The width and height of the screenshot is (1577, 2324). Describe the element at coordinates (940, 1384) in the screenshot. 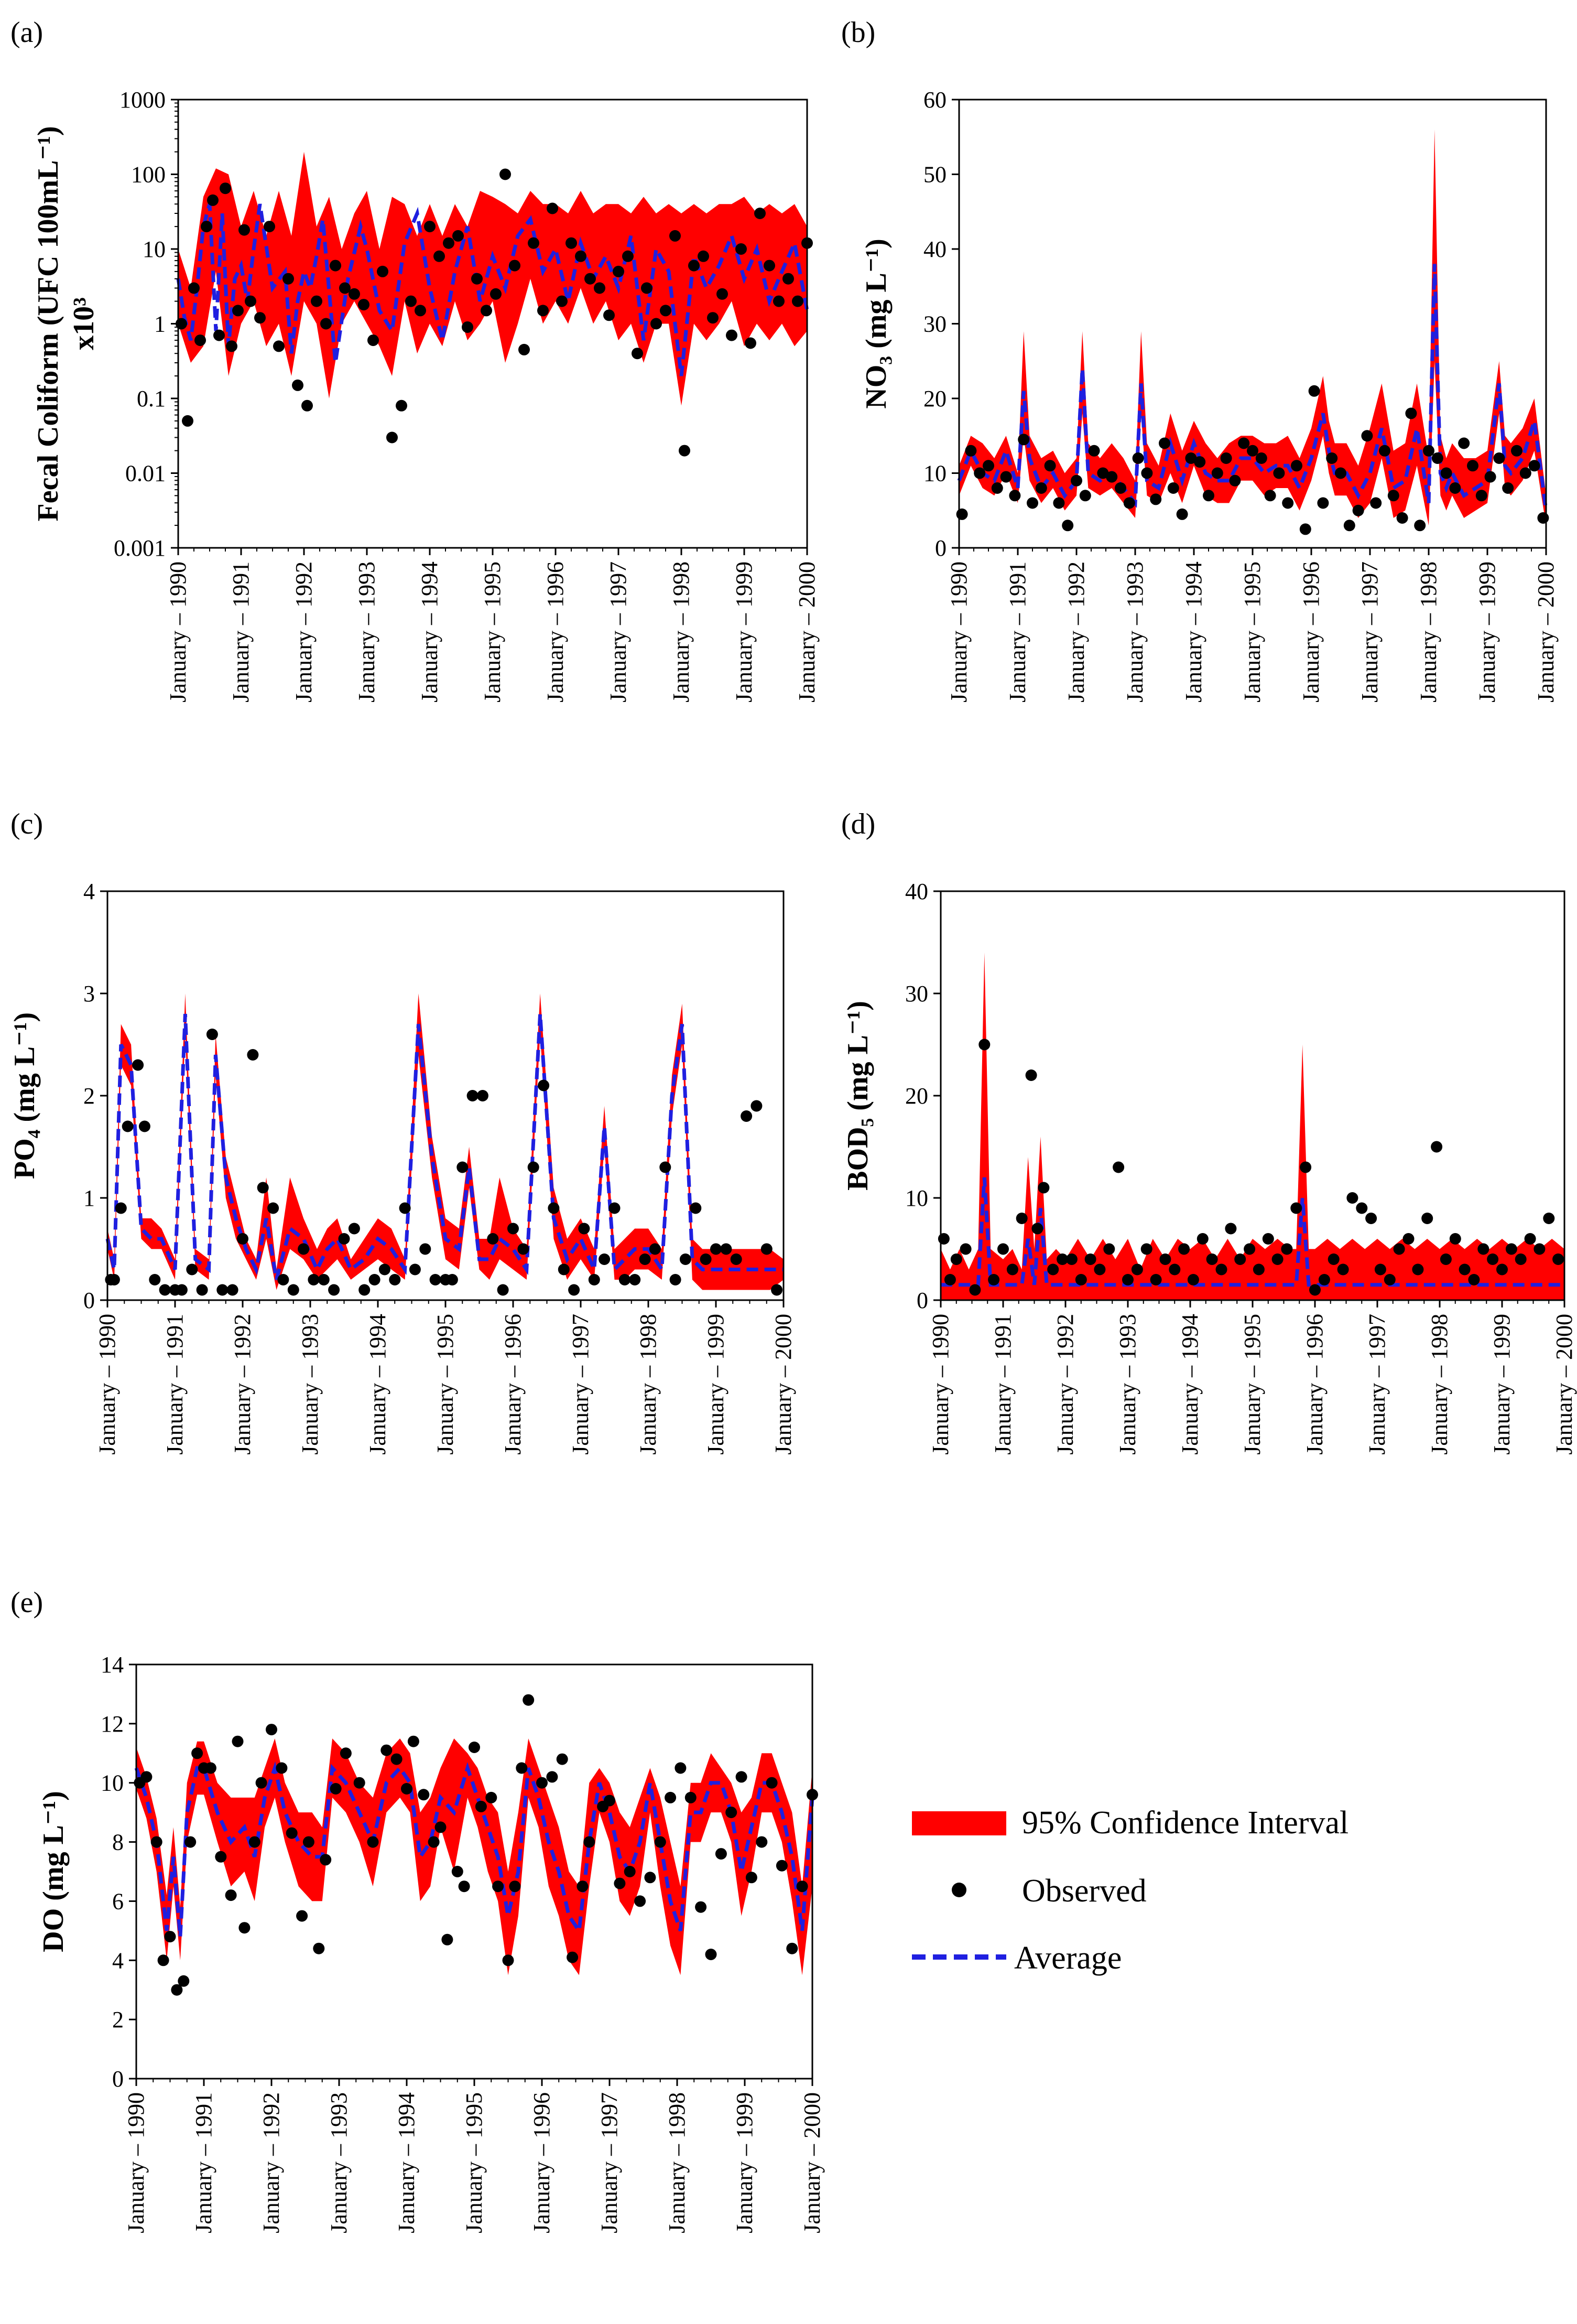

I see `x-tick-label: January – 1990` at that location.